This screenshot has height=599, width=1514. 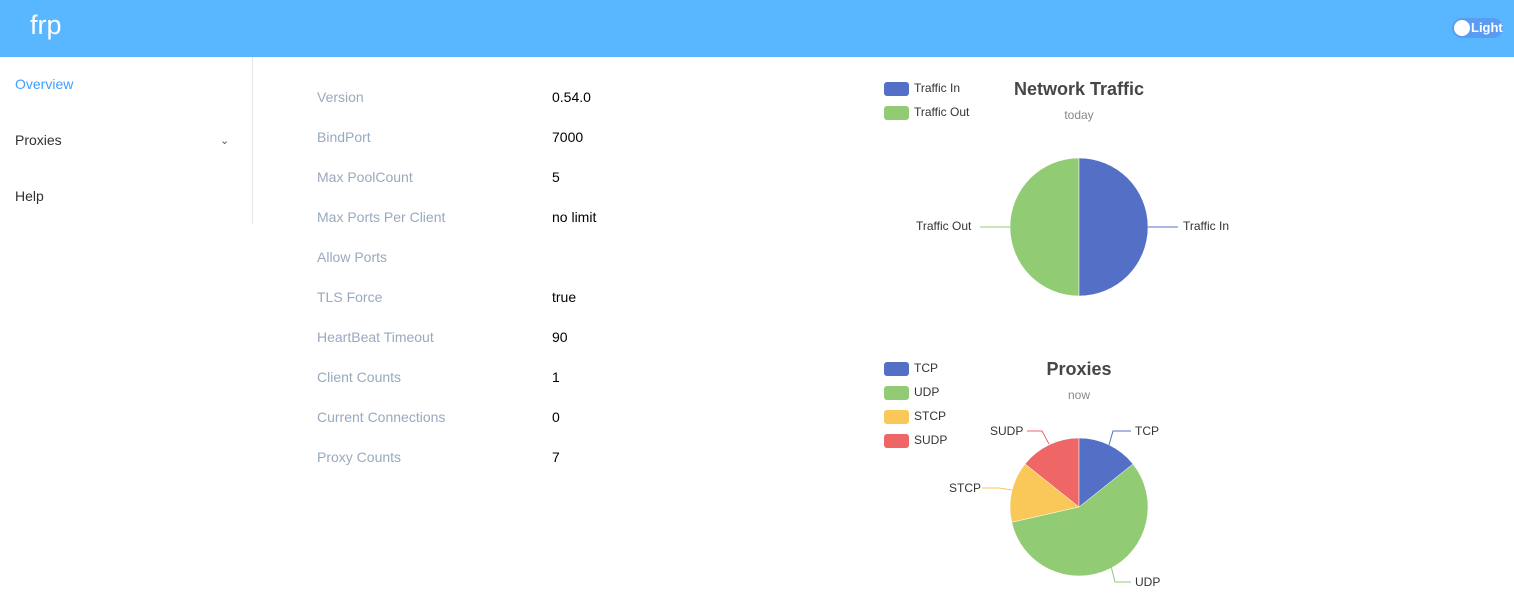 I want to click on legend-traffic-out: Traffic Out, so click(x=926, y=112).